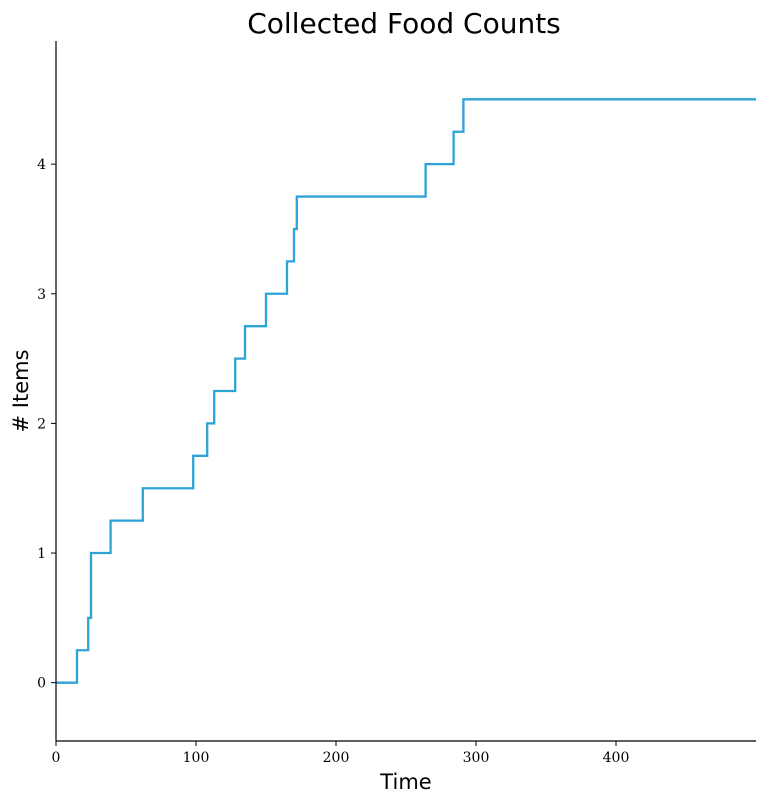  What do you see at coordinates (196, 758) in the screenshot?
I see `x-tick-label: 100` at bounding box center [196, 758].